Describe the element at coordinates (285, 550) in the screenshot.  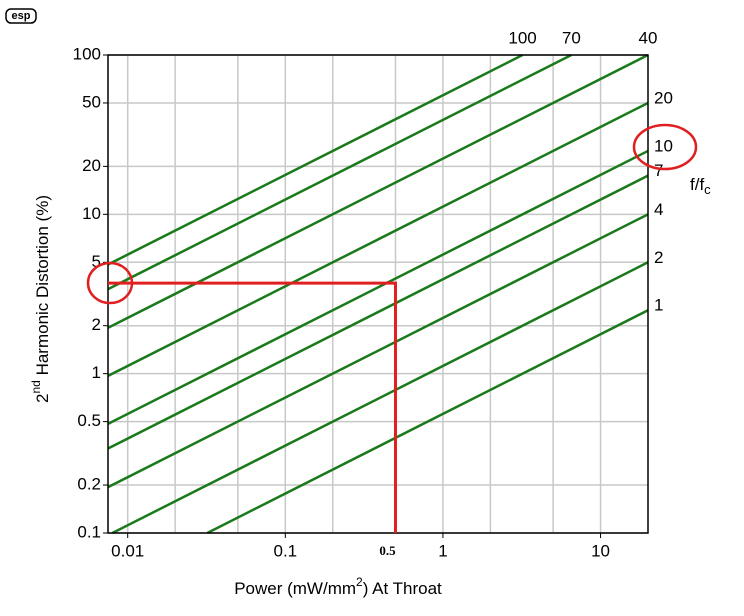
I see `x-tick-label: 0.1` at that location.